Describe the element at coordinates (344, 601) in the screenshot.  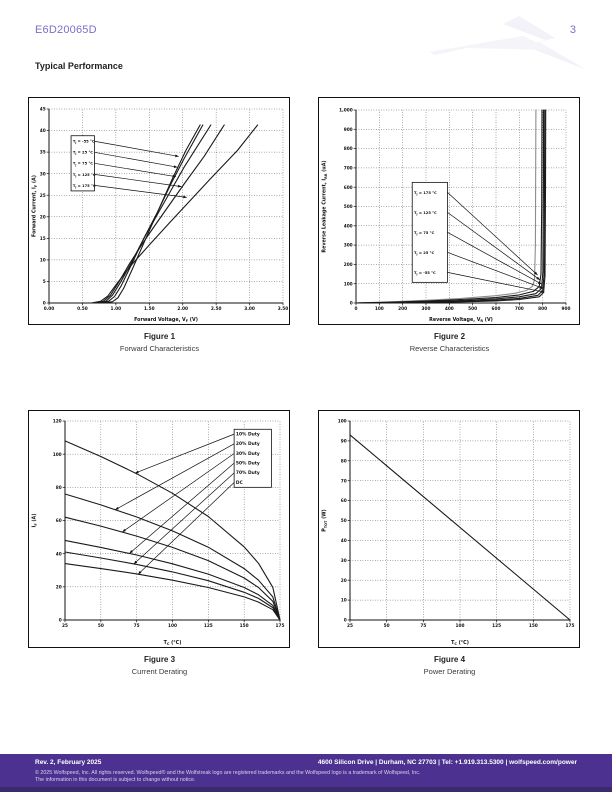
I see `svg-text: 10` at that location.